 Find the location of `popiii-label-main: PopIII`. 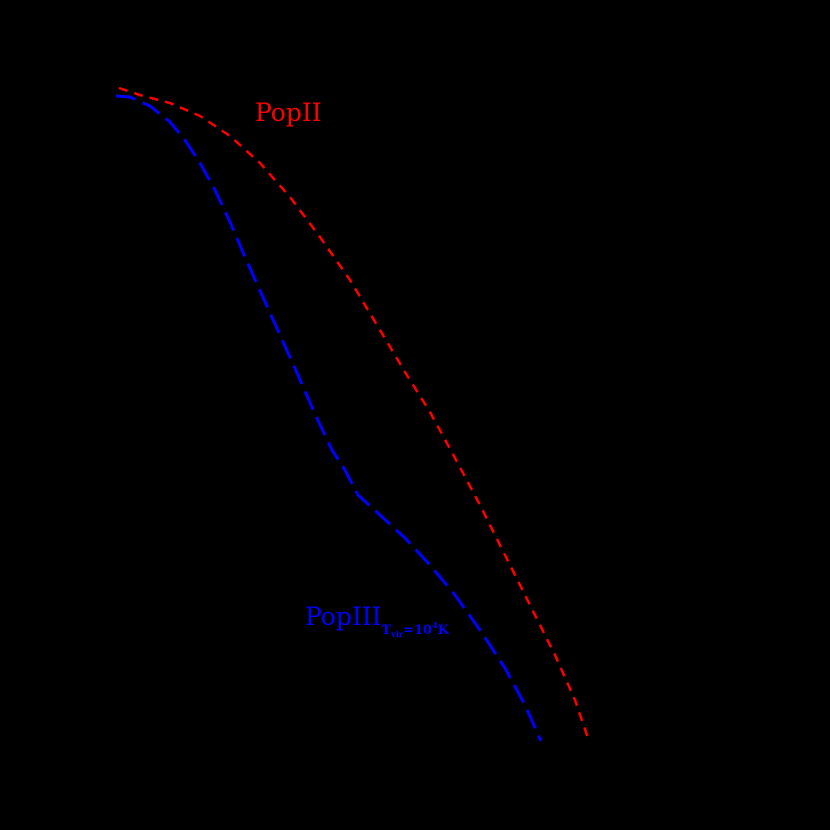

popiii-label-main: PopIII is located at coordinates (343, 616).